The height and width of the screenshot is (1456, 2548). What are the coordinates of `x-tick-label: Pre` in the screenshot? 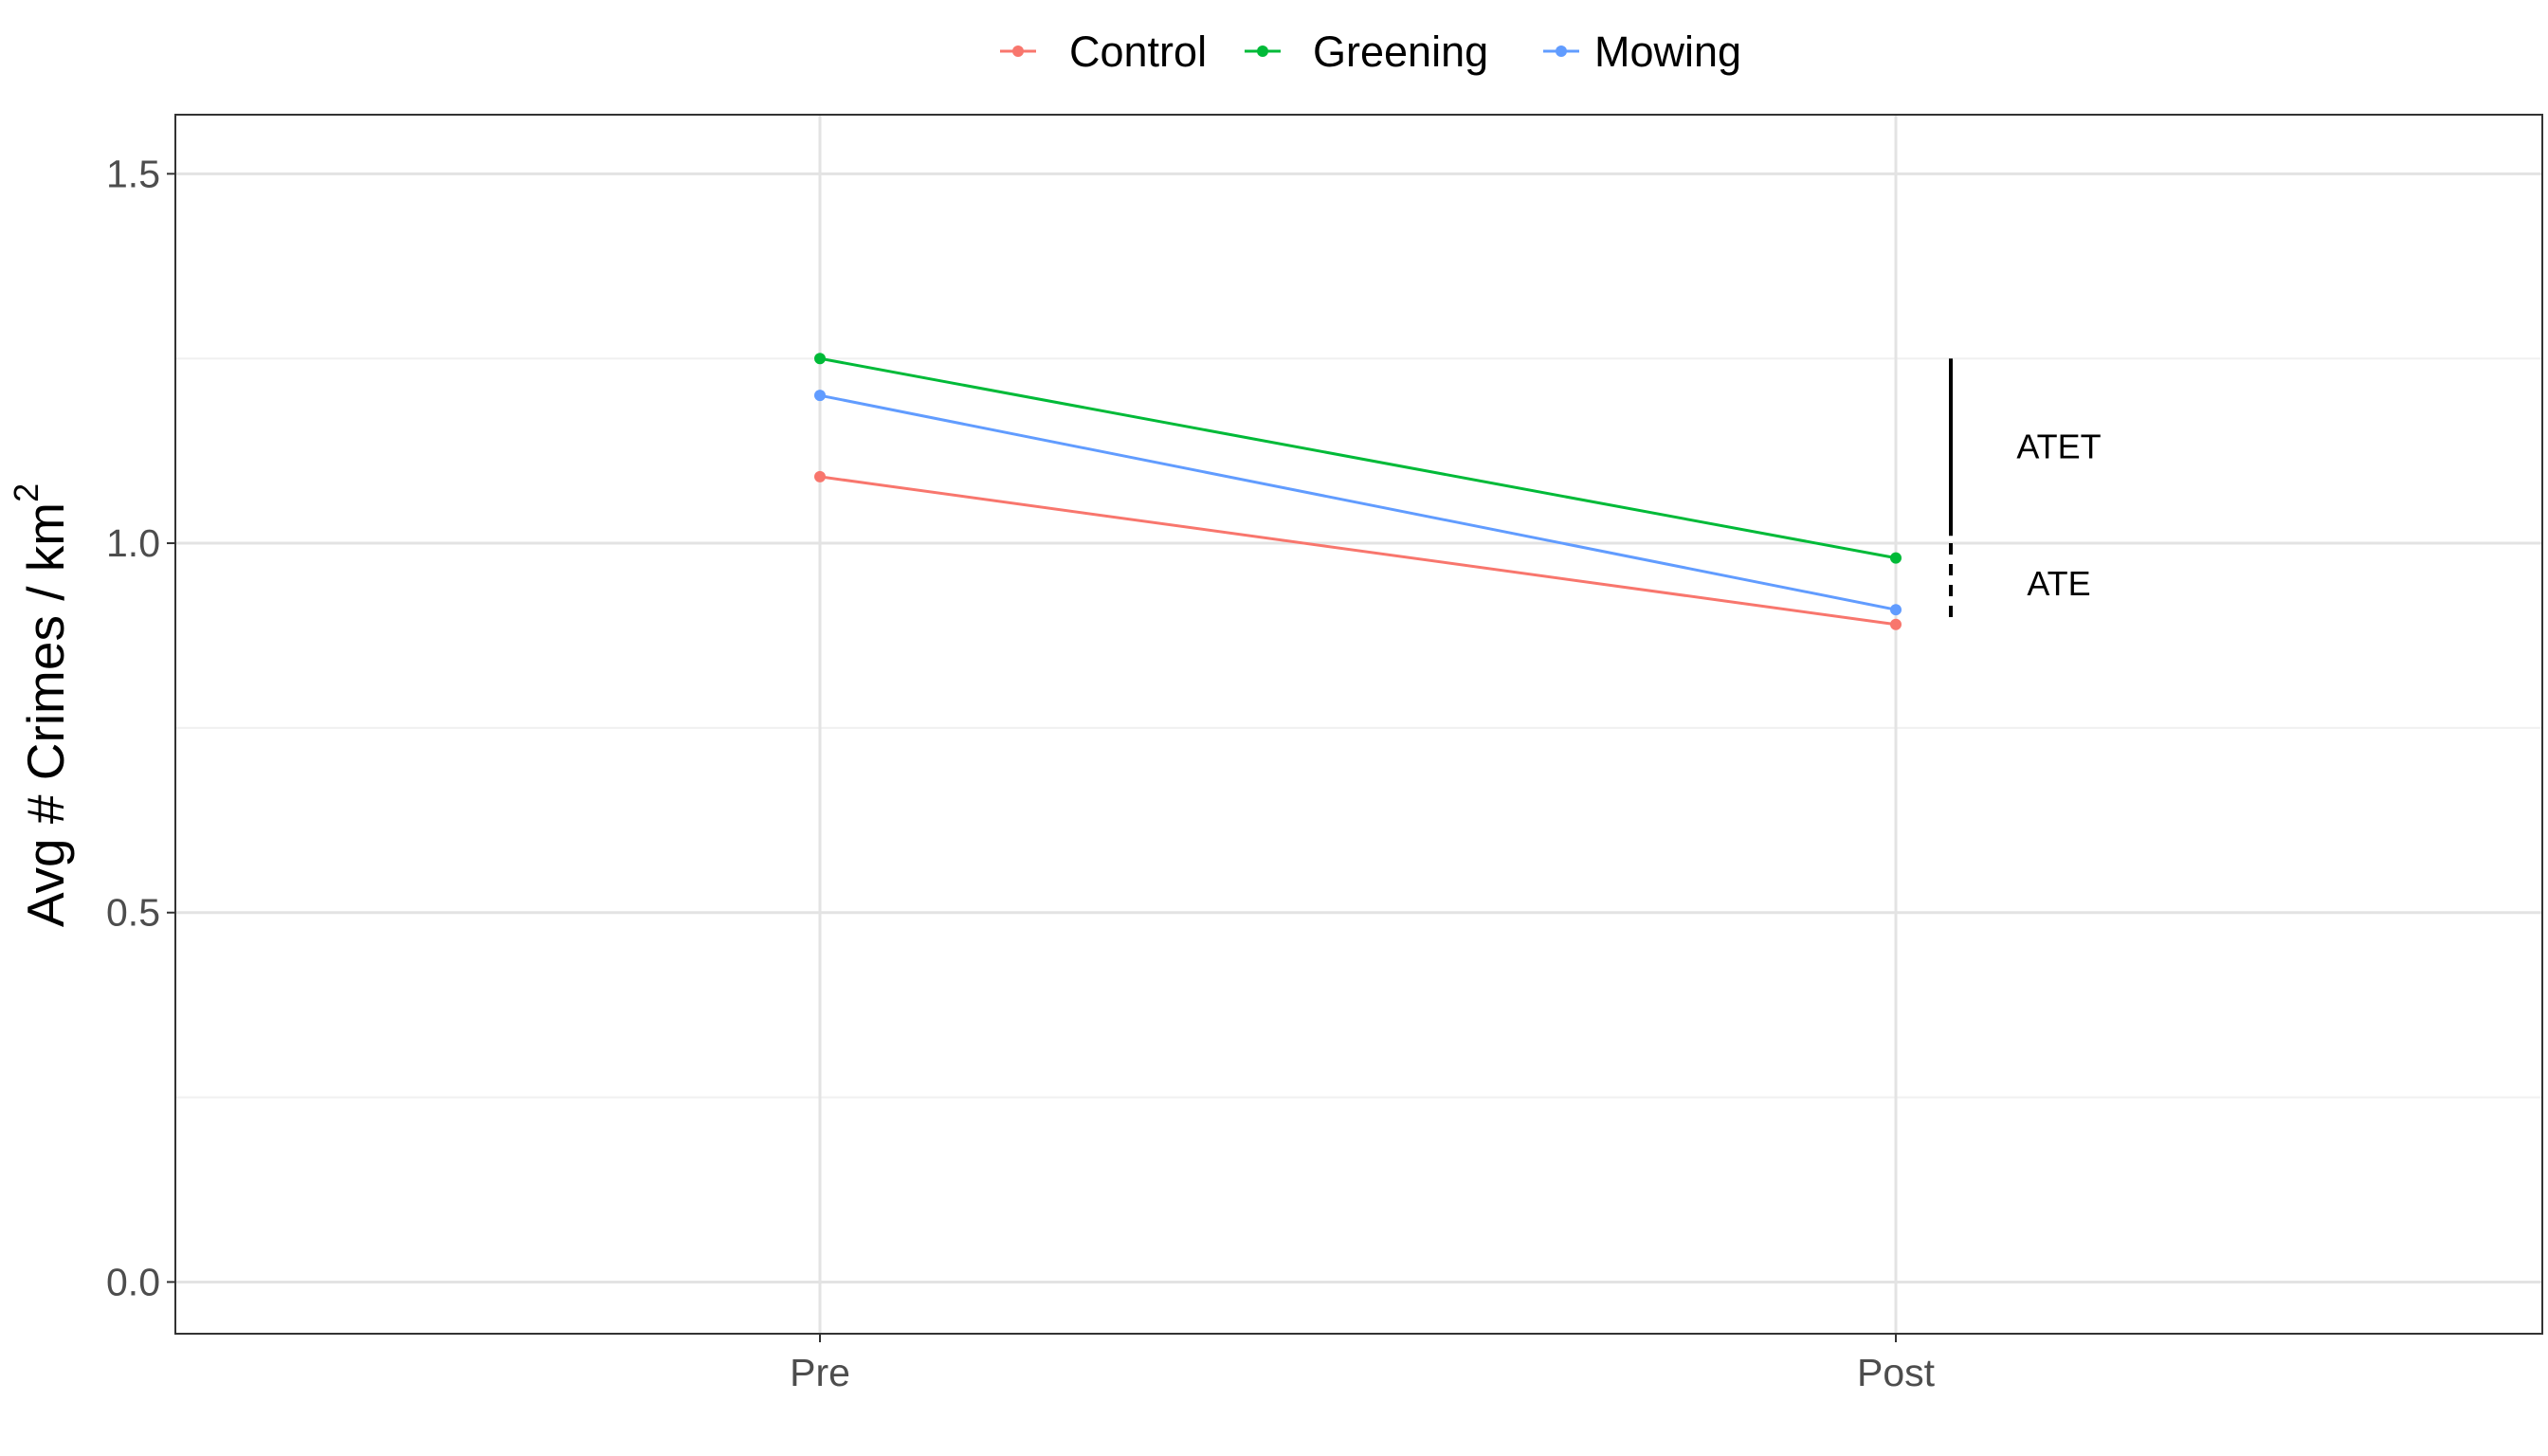 It's located at (820, 1372).